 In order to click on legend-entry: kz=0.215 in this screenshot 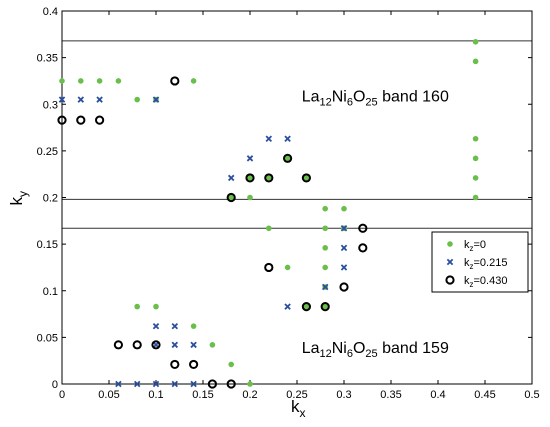, I will do `click(476, 264)`.